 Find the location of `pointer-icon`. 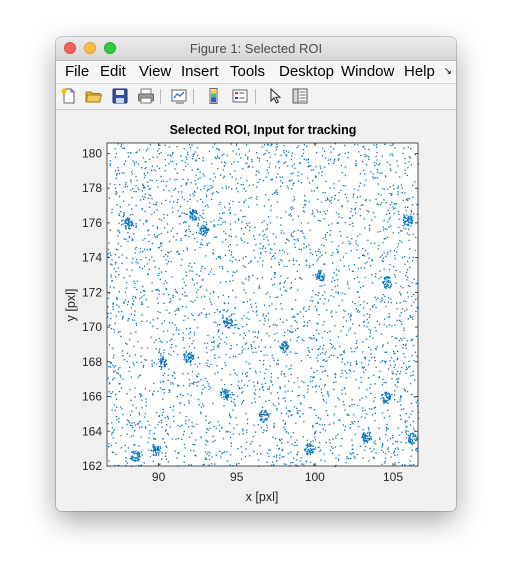

pointer-icon is located at coordinates (275, 96).